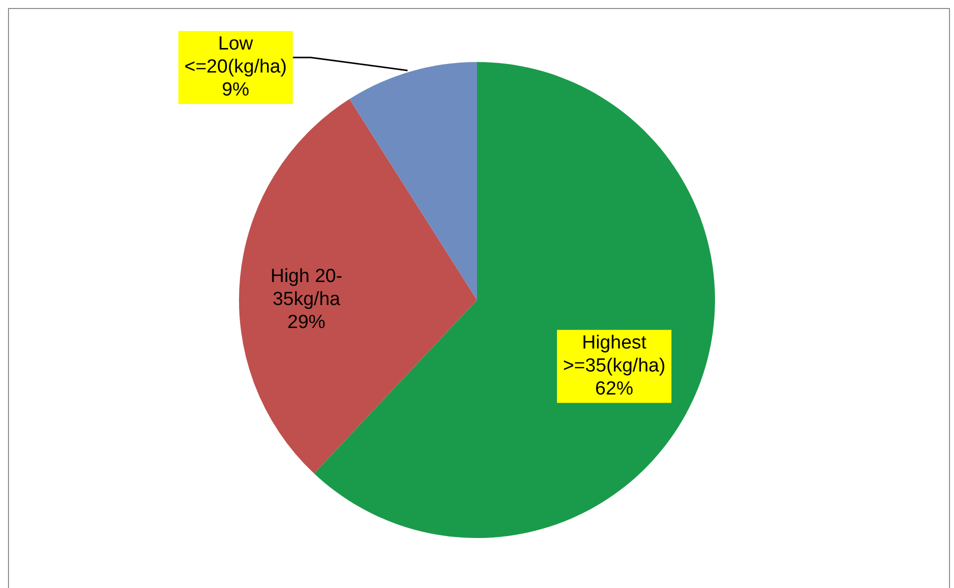  What do you see at coordinates (306, 323) in the screenshot?
I see `data-label: 29%` at bounding box center [306, 323].